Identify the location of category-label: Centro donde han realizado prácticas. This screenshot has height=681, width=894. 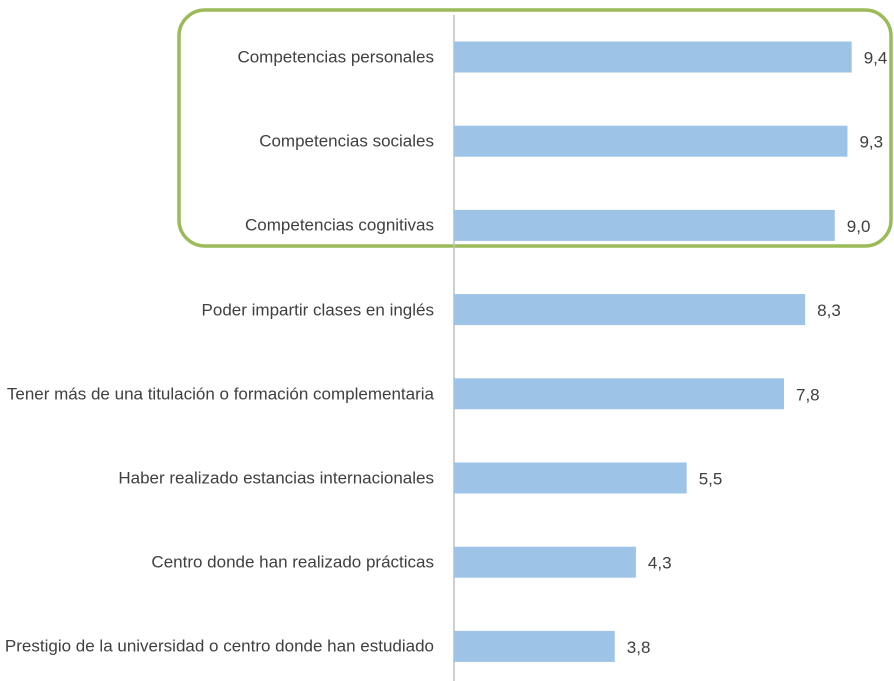
(292, 562).